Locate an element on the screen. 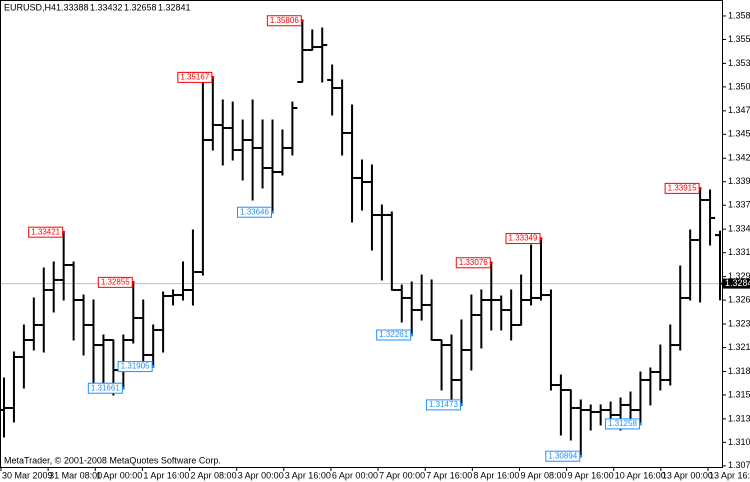 Image resolution: width=750 pixels, height=482 pixels. low-labels: 1.32261 is located at coordinates (393, 334).